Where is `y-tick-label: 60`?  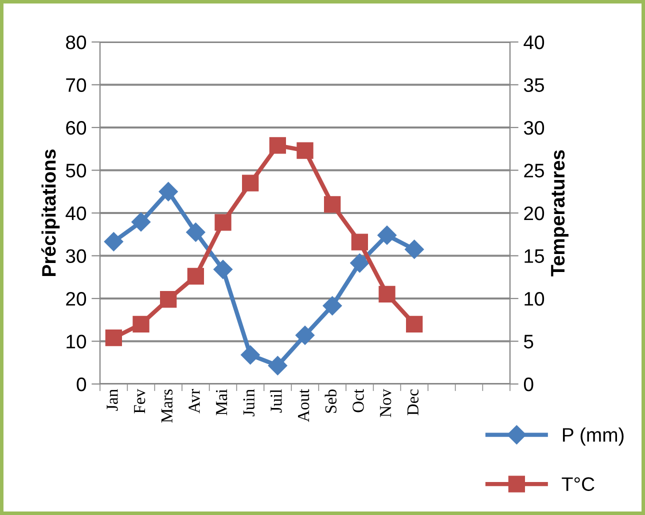
y-tick-label: 60 is located at coordinates (76, 127).